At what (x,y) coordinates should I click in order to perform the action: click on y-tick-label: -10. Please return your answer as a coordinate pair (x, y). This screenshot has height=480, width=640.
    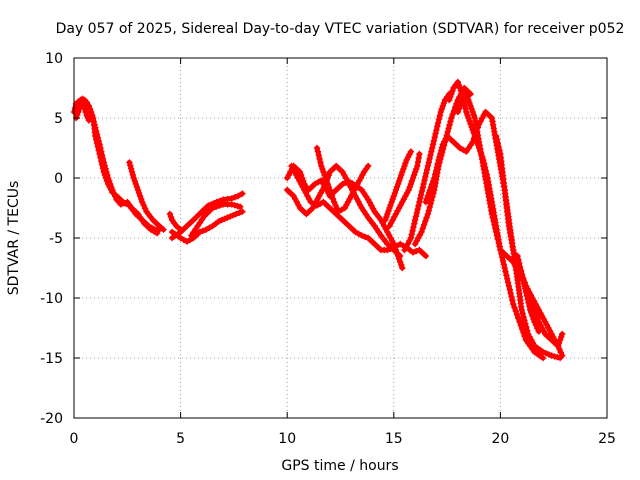
    Looking at the image, I should click on (51, 299).